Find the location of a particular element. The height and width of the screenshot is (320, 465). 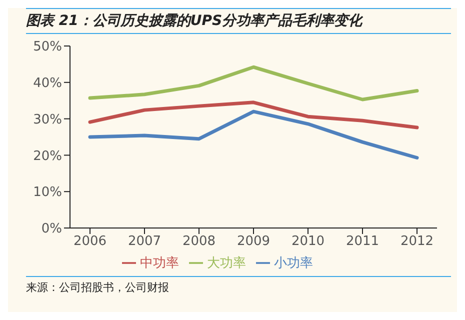

y-tick-label: 20% is located at coordinates (47, 156).